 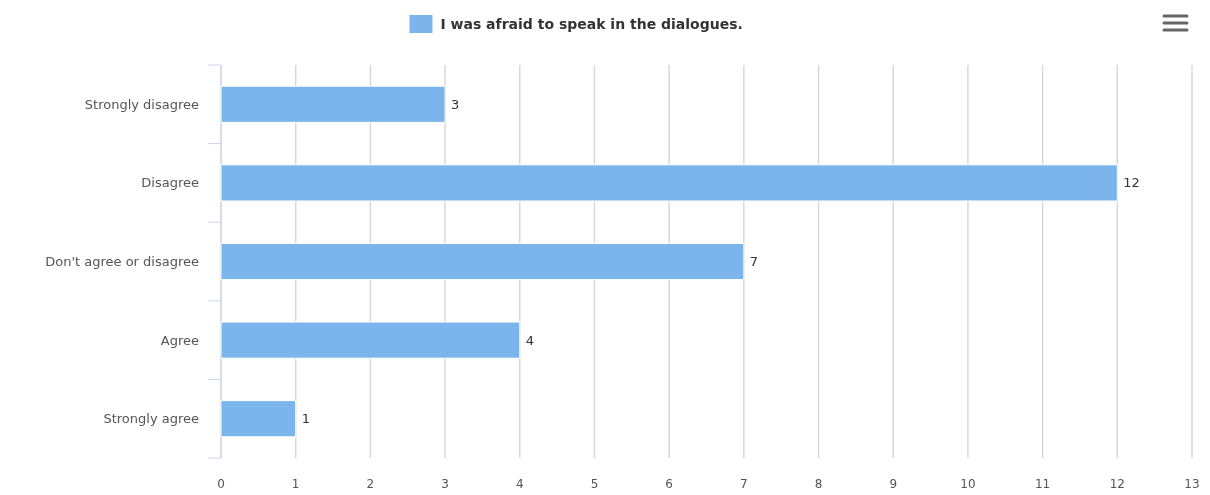 I want to click on x-tick-label: 1, so click(x=295, y=484).